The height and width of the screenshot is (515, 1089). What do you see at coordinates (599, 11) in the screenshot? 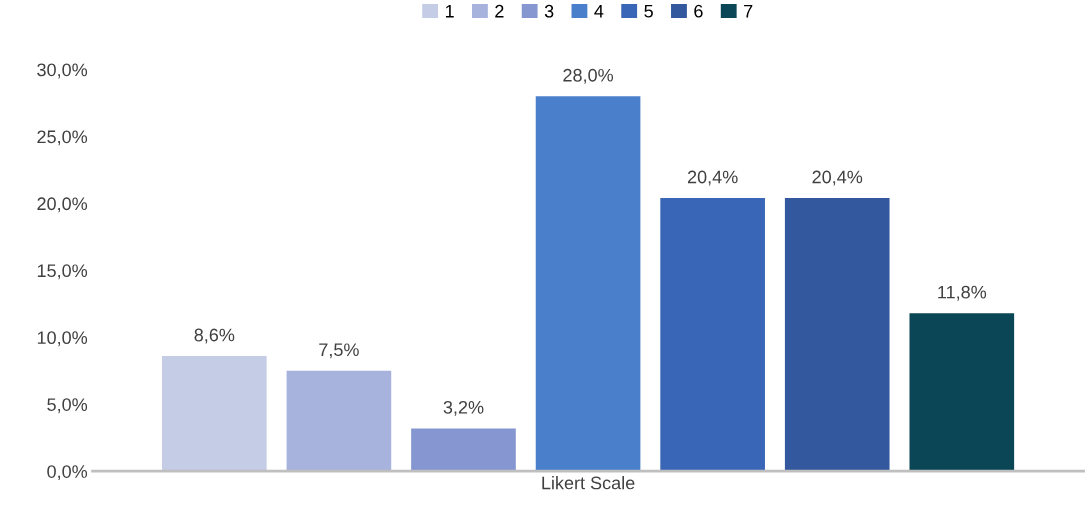
I see `legend-label: 4` at bounding box center [599, 11].